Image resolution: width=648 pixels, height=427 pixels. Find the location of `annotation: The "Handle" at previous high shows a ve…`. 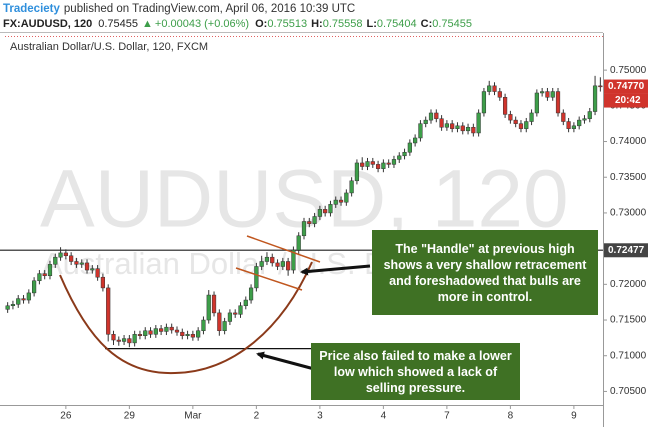

annotation: The "Handle" at previous high shows a ve… is located at coordinates (485, 272).